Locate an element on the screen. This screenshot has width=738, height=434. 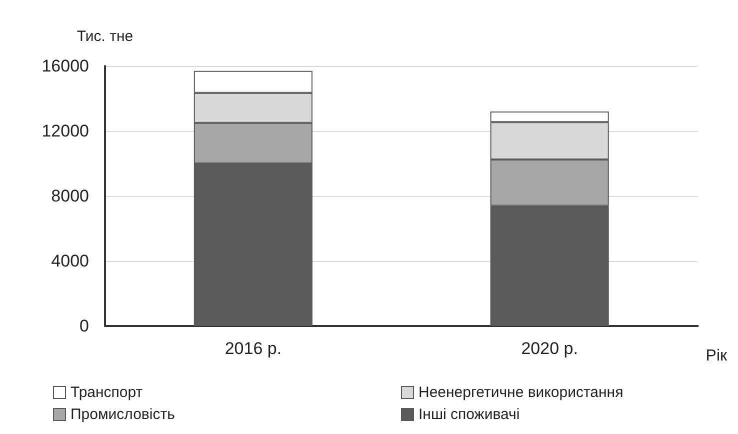
x-tick-label: 2020 р. is located at coordinates (549, 348).